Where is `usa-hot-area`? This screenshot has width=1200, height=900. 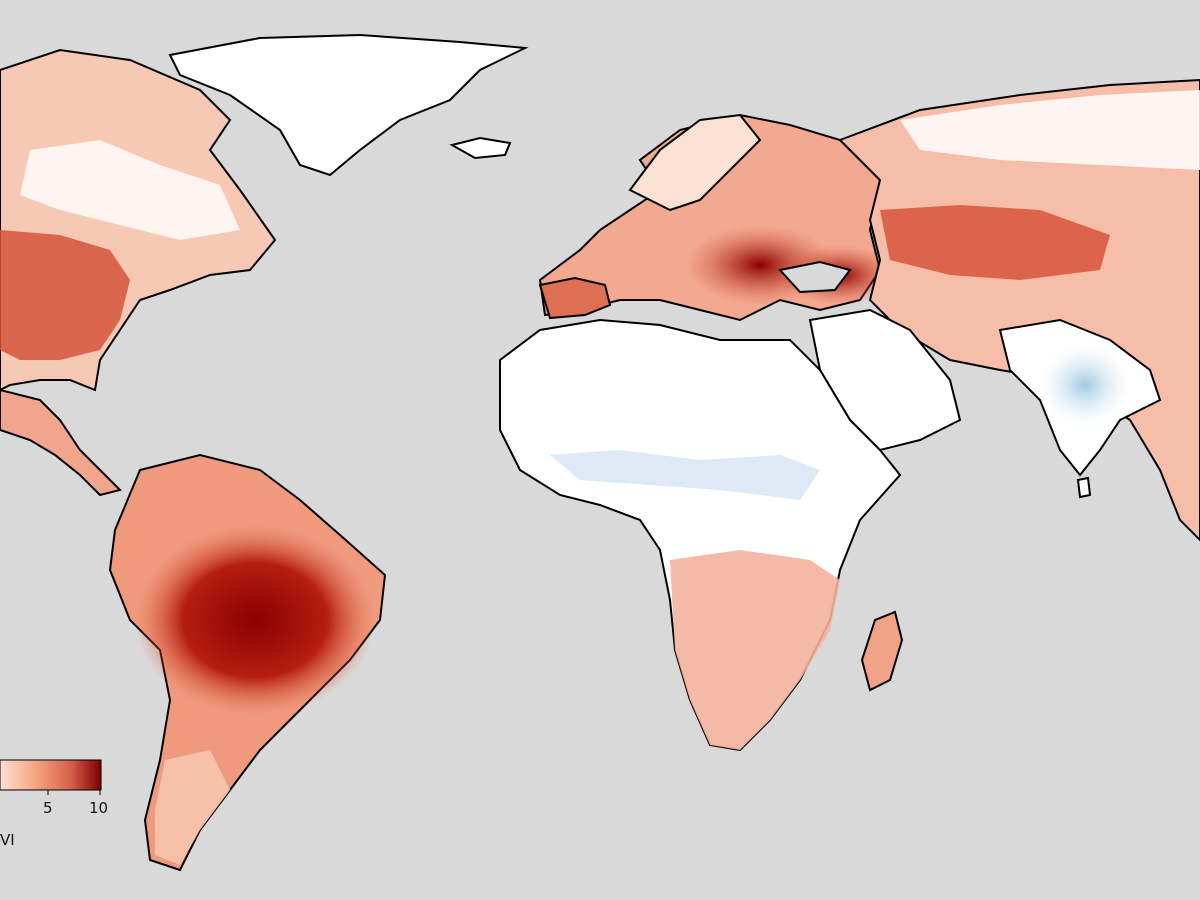
usa-hot-area is located at coordinates (65, 295).